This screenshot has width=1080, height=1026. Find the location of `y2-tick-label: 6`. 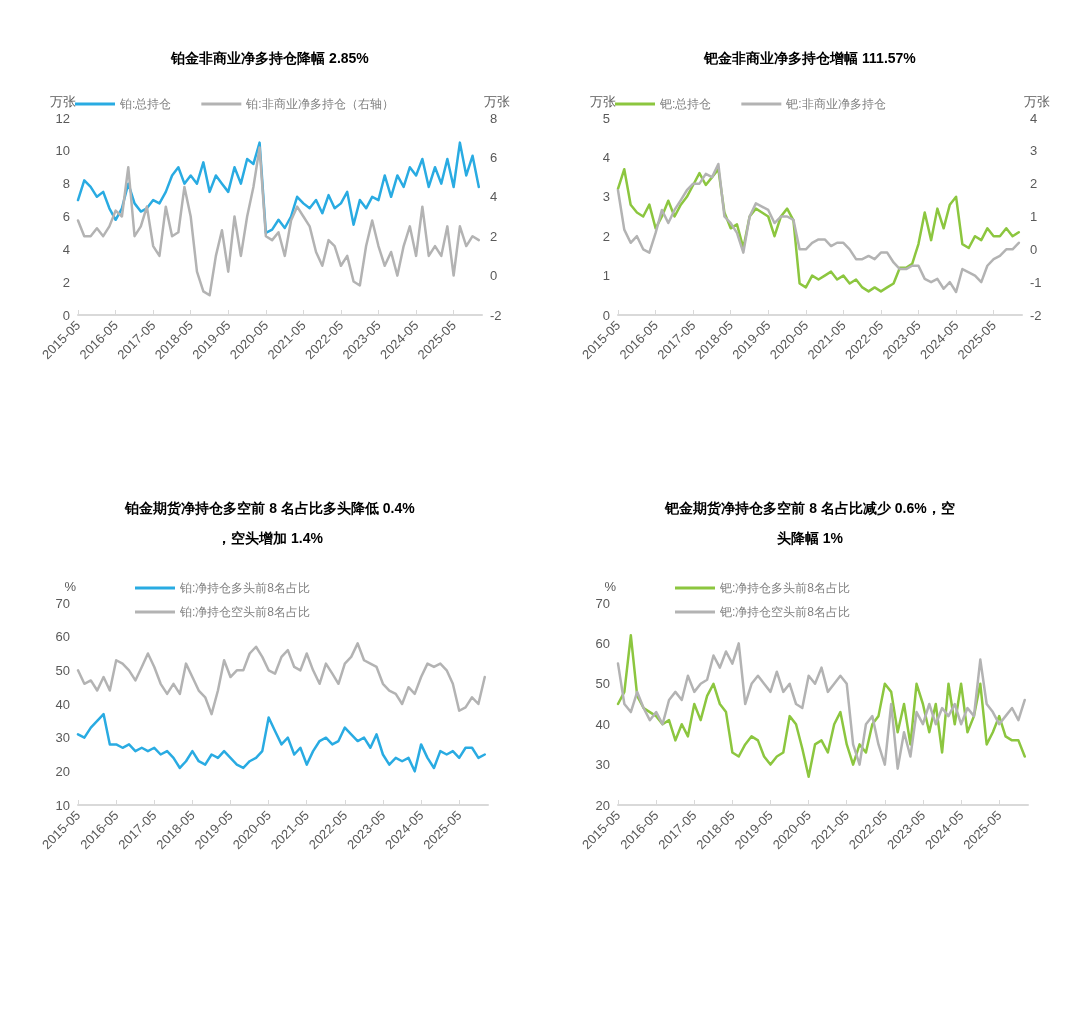

y2-tick-label: 6 is located at coordinates (494, 157).